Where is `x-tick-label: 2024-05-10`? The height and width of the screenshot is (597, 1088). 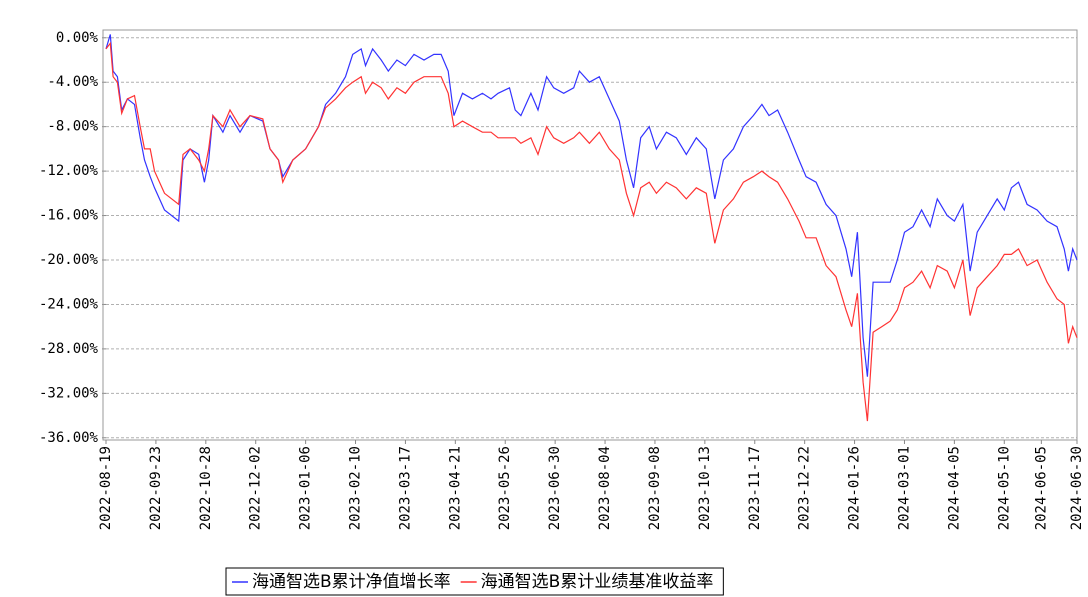 x-tick-label: 2024-05-10 is located at coordinates (1004, 488).